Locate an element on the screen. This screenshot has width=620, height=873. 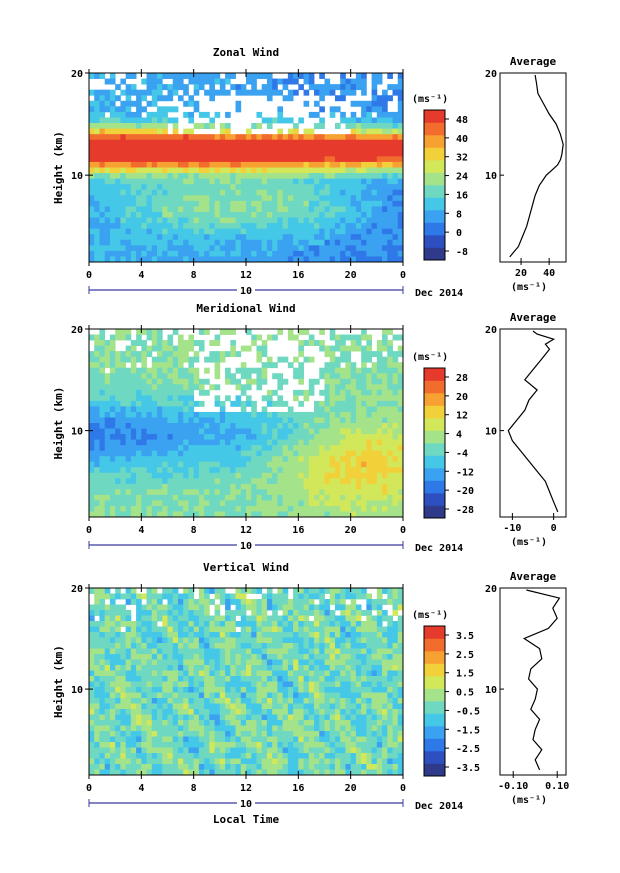
date-label: 10 is located at coordinates (246, 291).